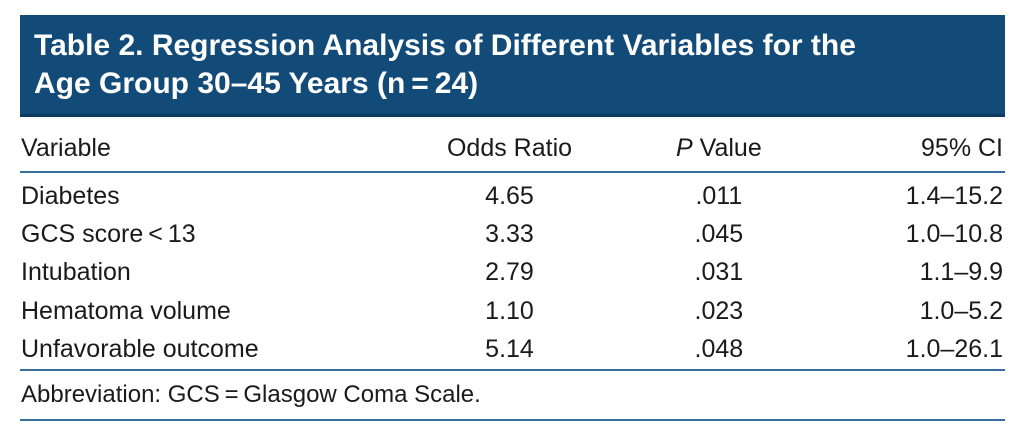  I want to click on cell-variable: GCS score < 13, so click(108, 234).